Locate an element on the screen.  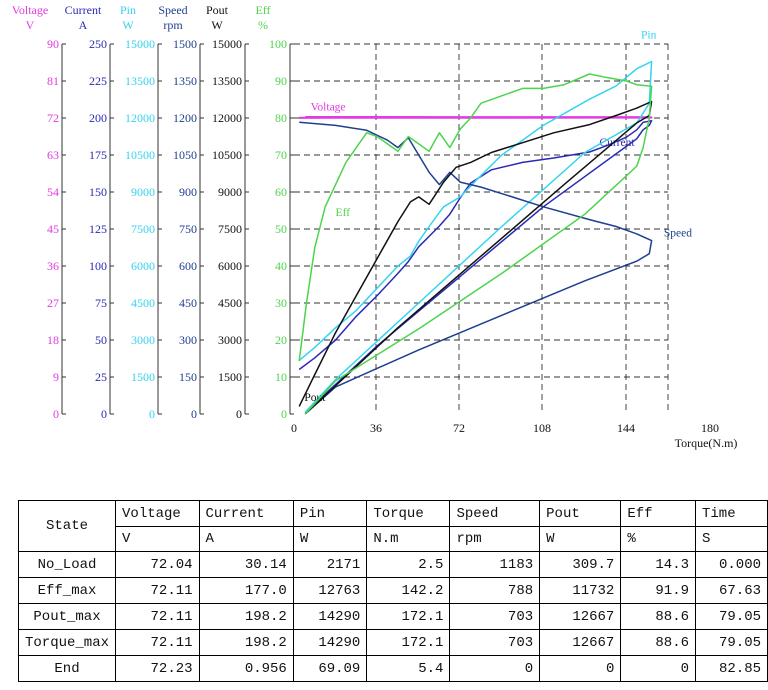
table-row: End 72.23 0.956 69.09 5.4 0 0 0 82.85 is located at coordinates (392, 668).